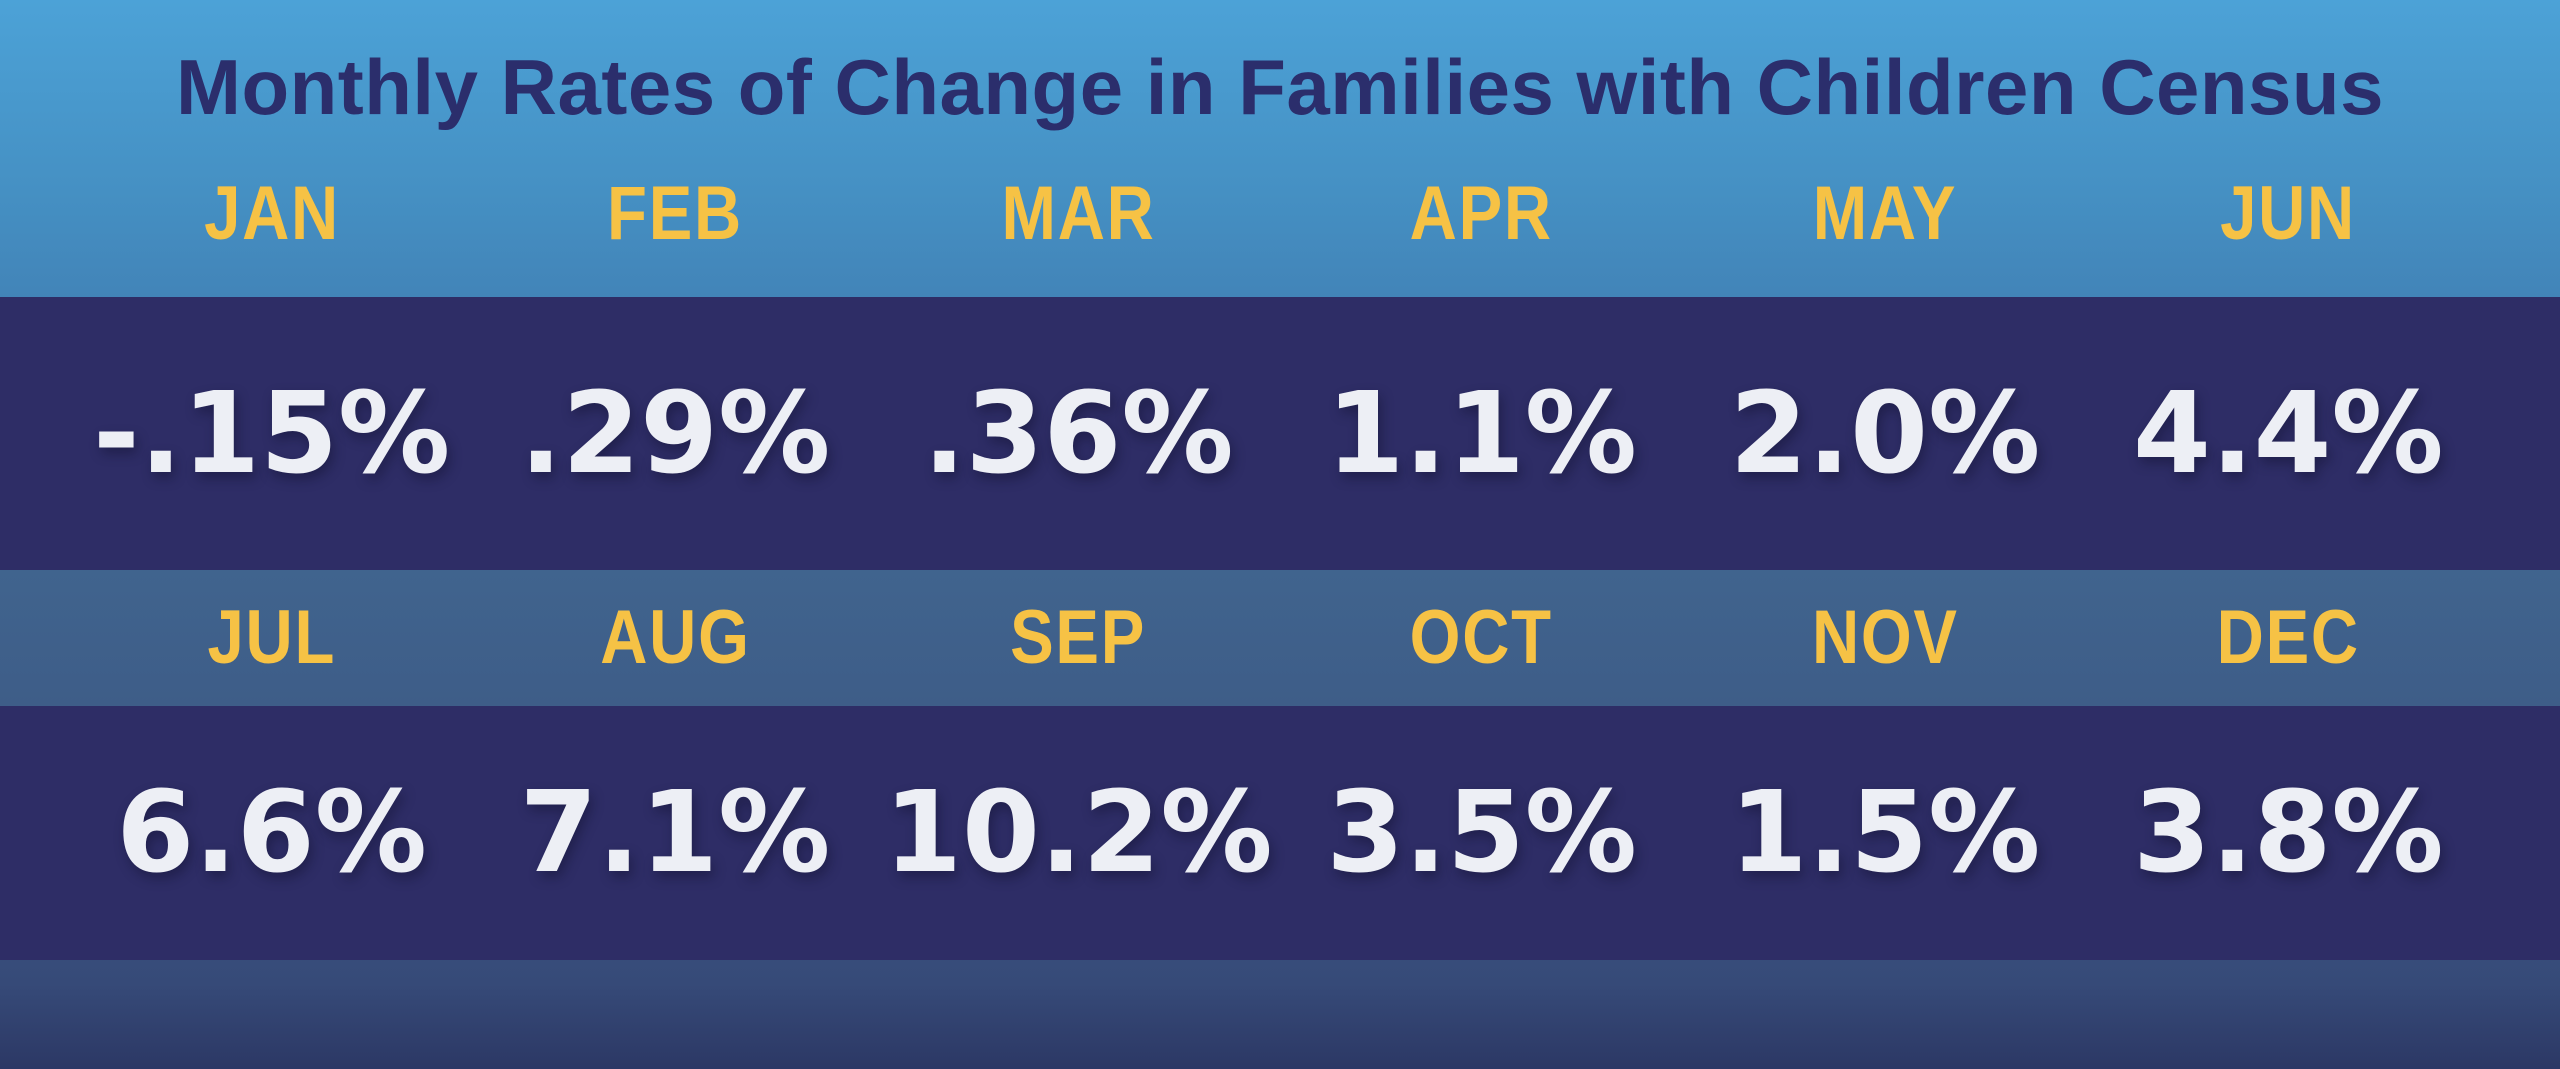  Describe the element at coordinates (1078, 433) in the screenshot. I see `value-mar: .36%` at that location.